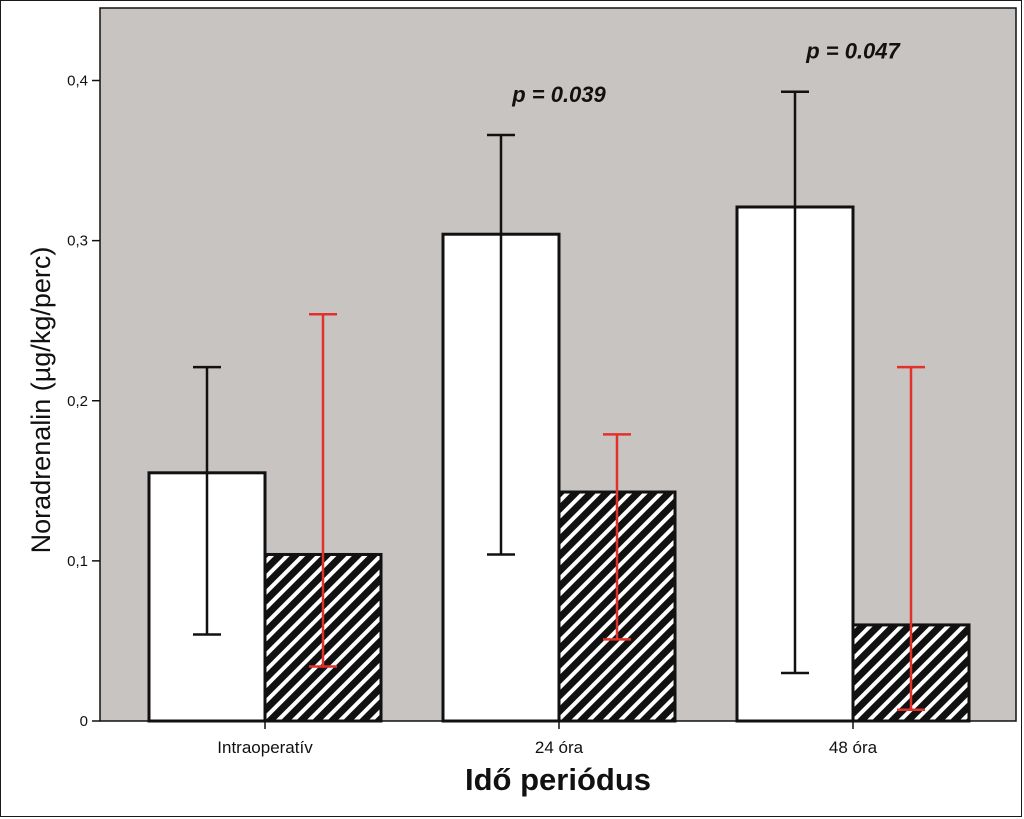  What do you see at coordinates (558, 779) in the screenshot?
I see `x-axis-title: Idő periódus` at bounding box center [558, 779].